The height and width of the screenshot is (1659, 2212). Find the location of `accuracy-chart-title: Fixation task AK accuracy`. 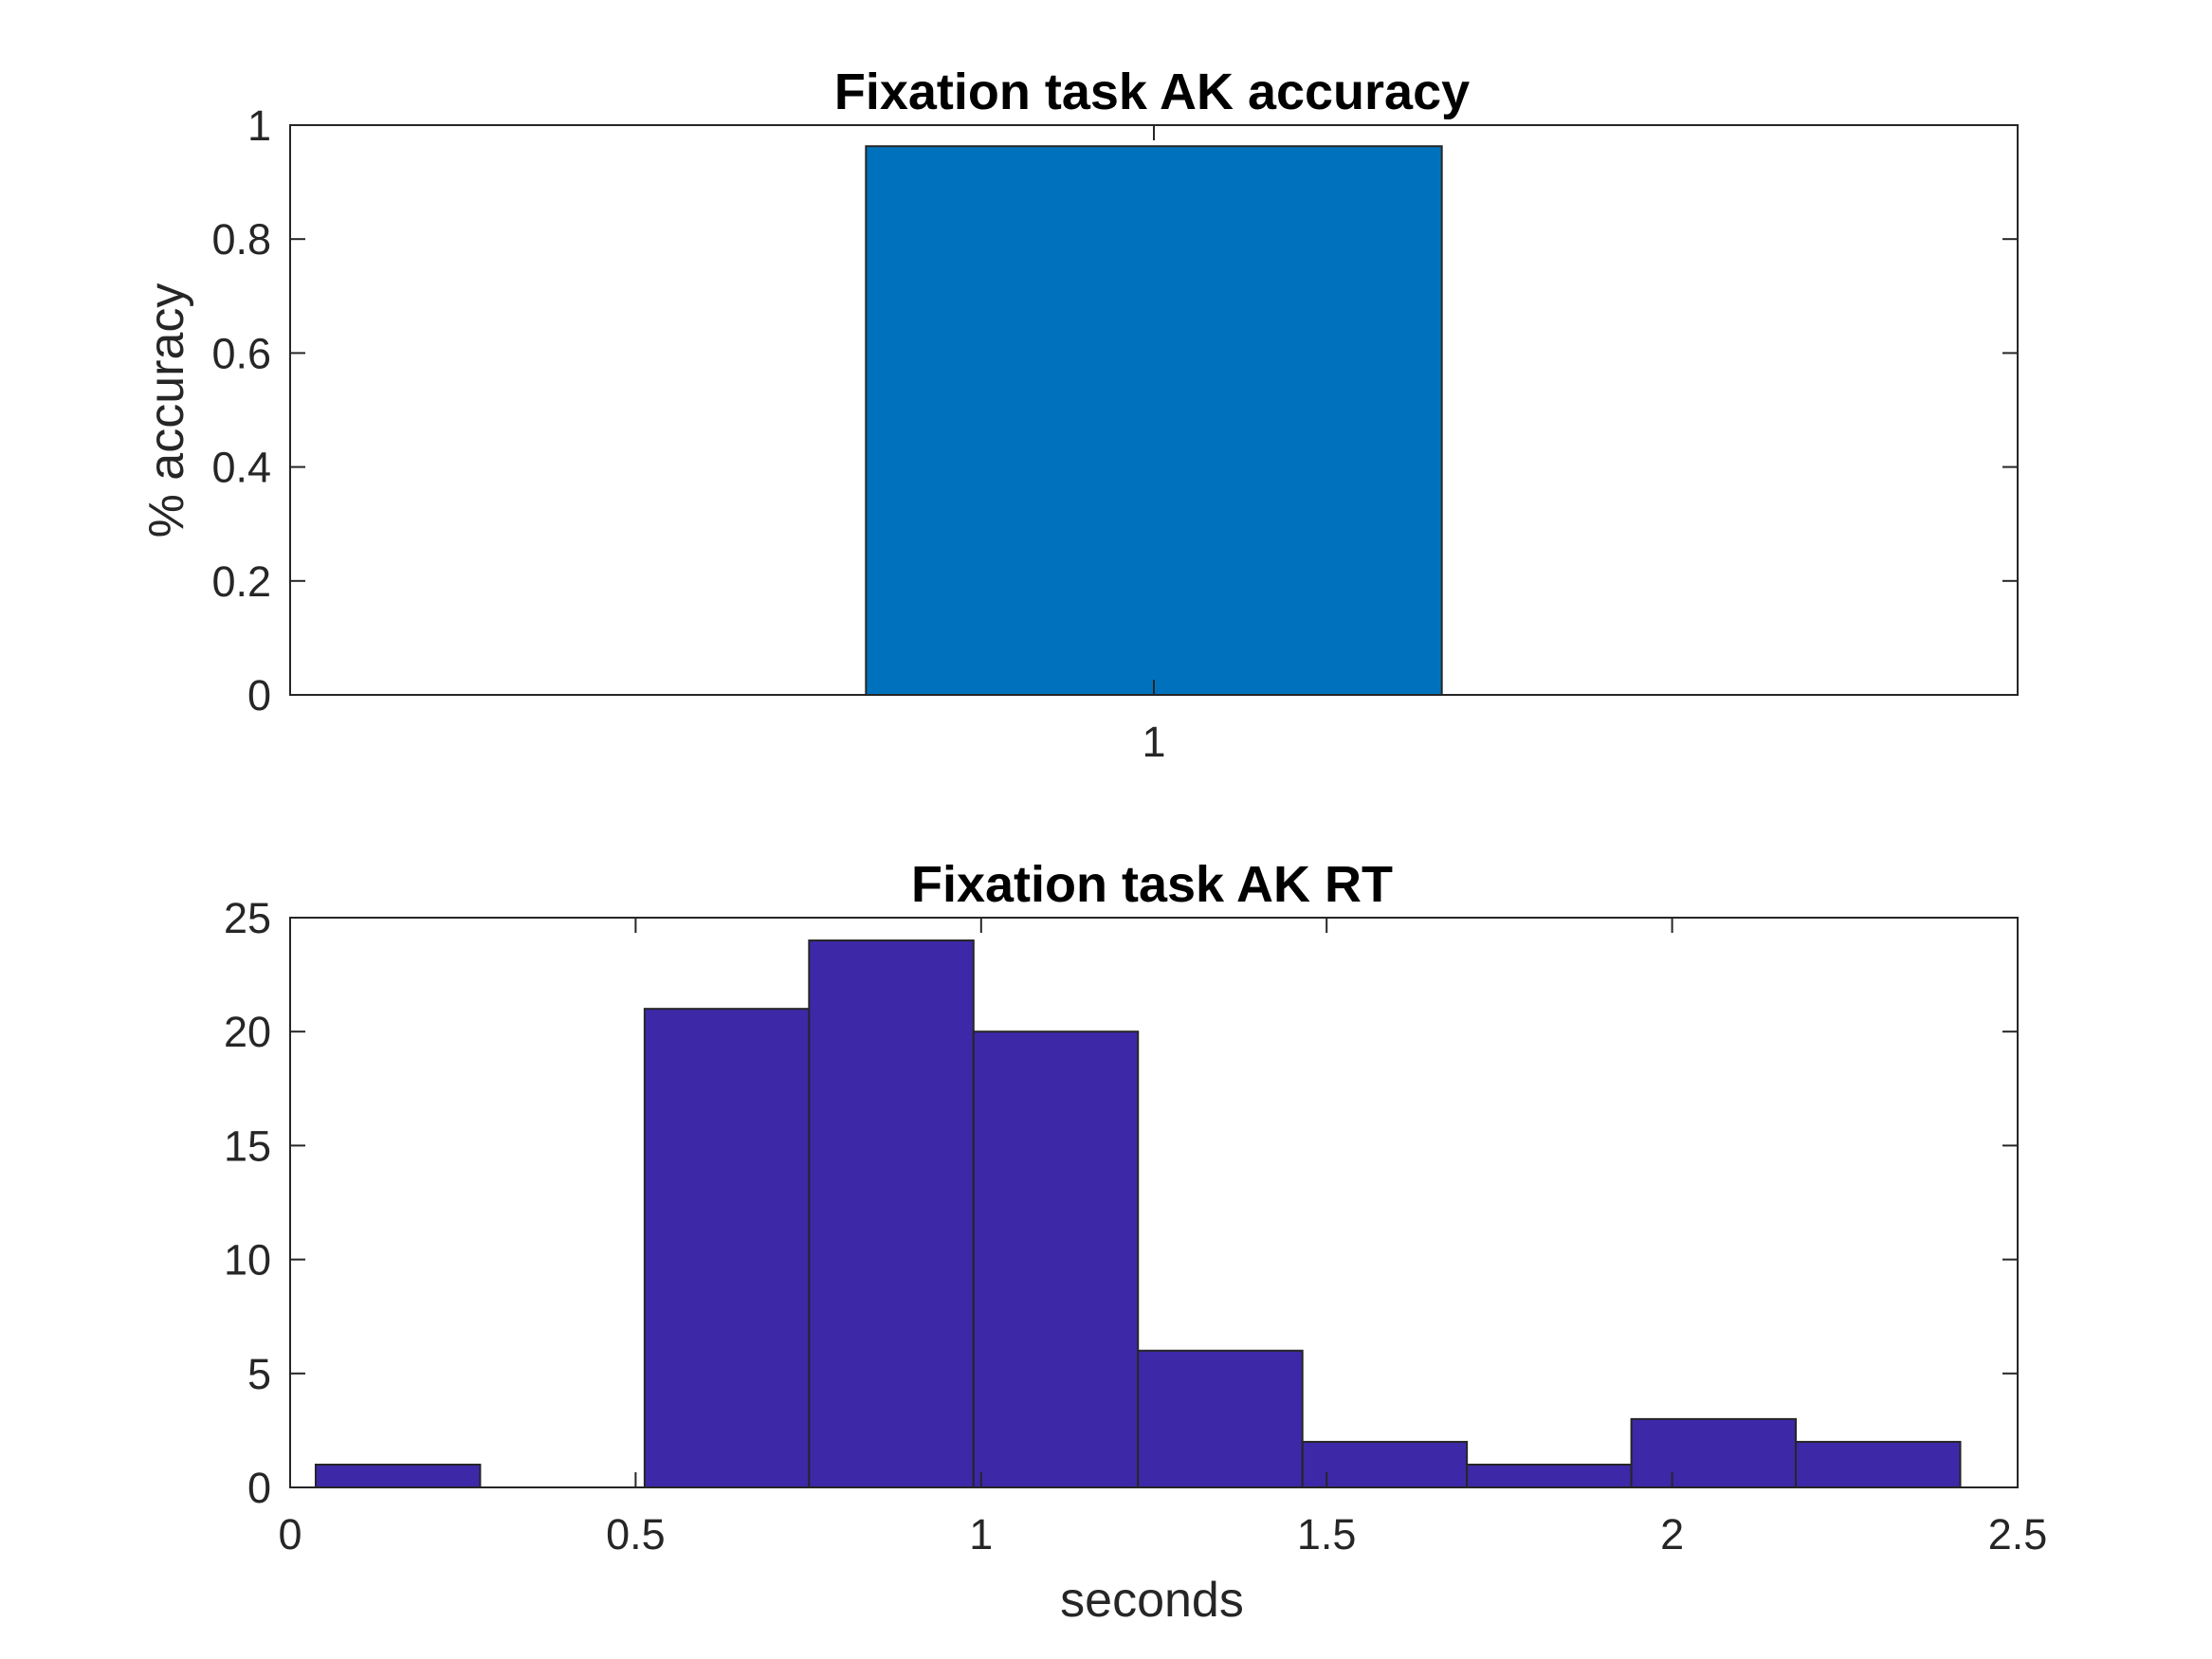

accuracy-chart-title: Fixation task AK accuracy is located at coordinates (1152, 92).